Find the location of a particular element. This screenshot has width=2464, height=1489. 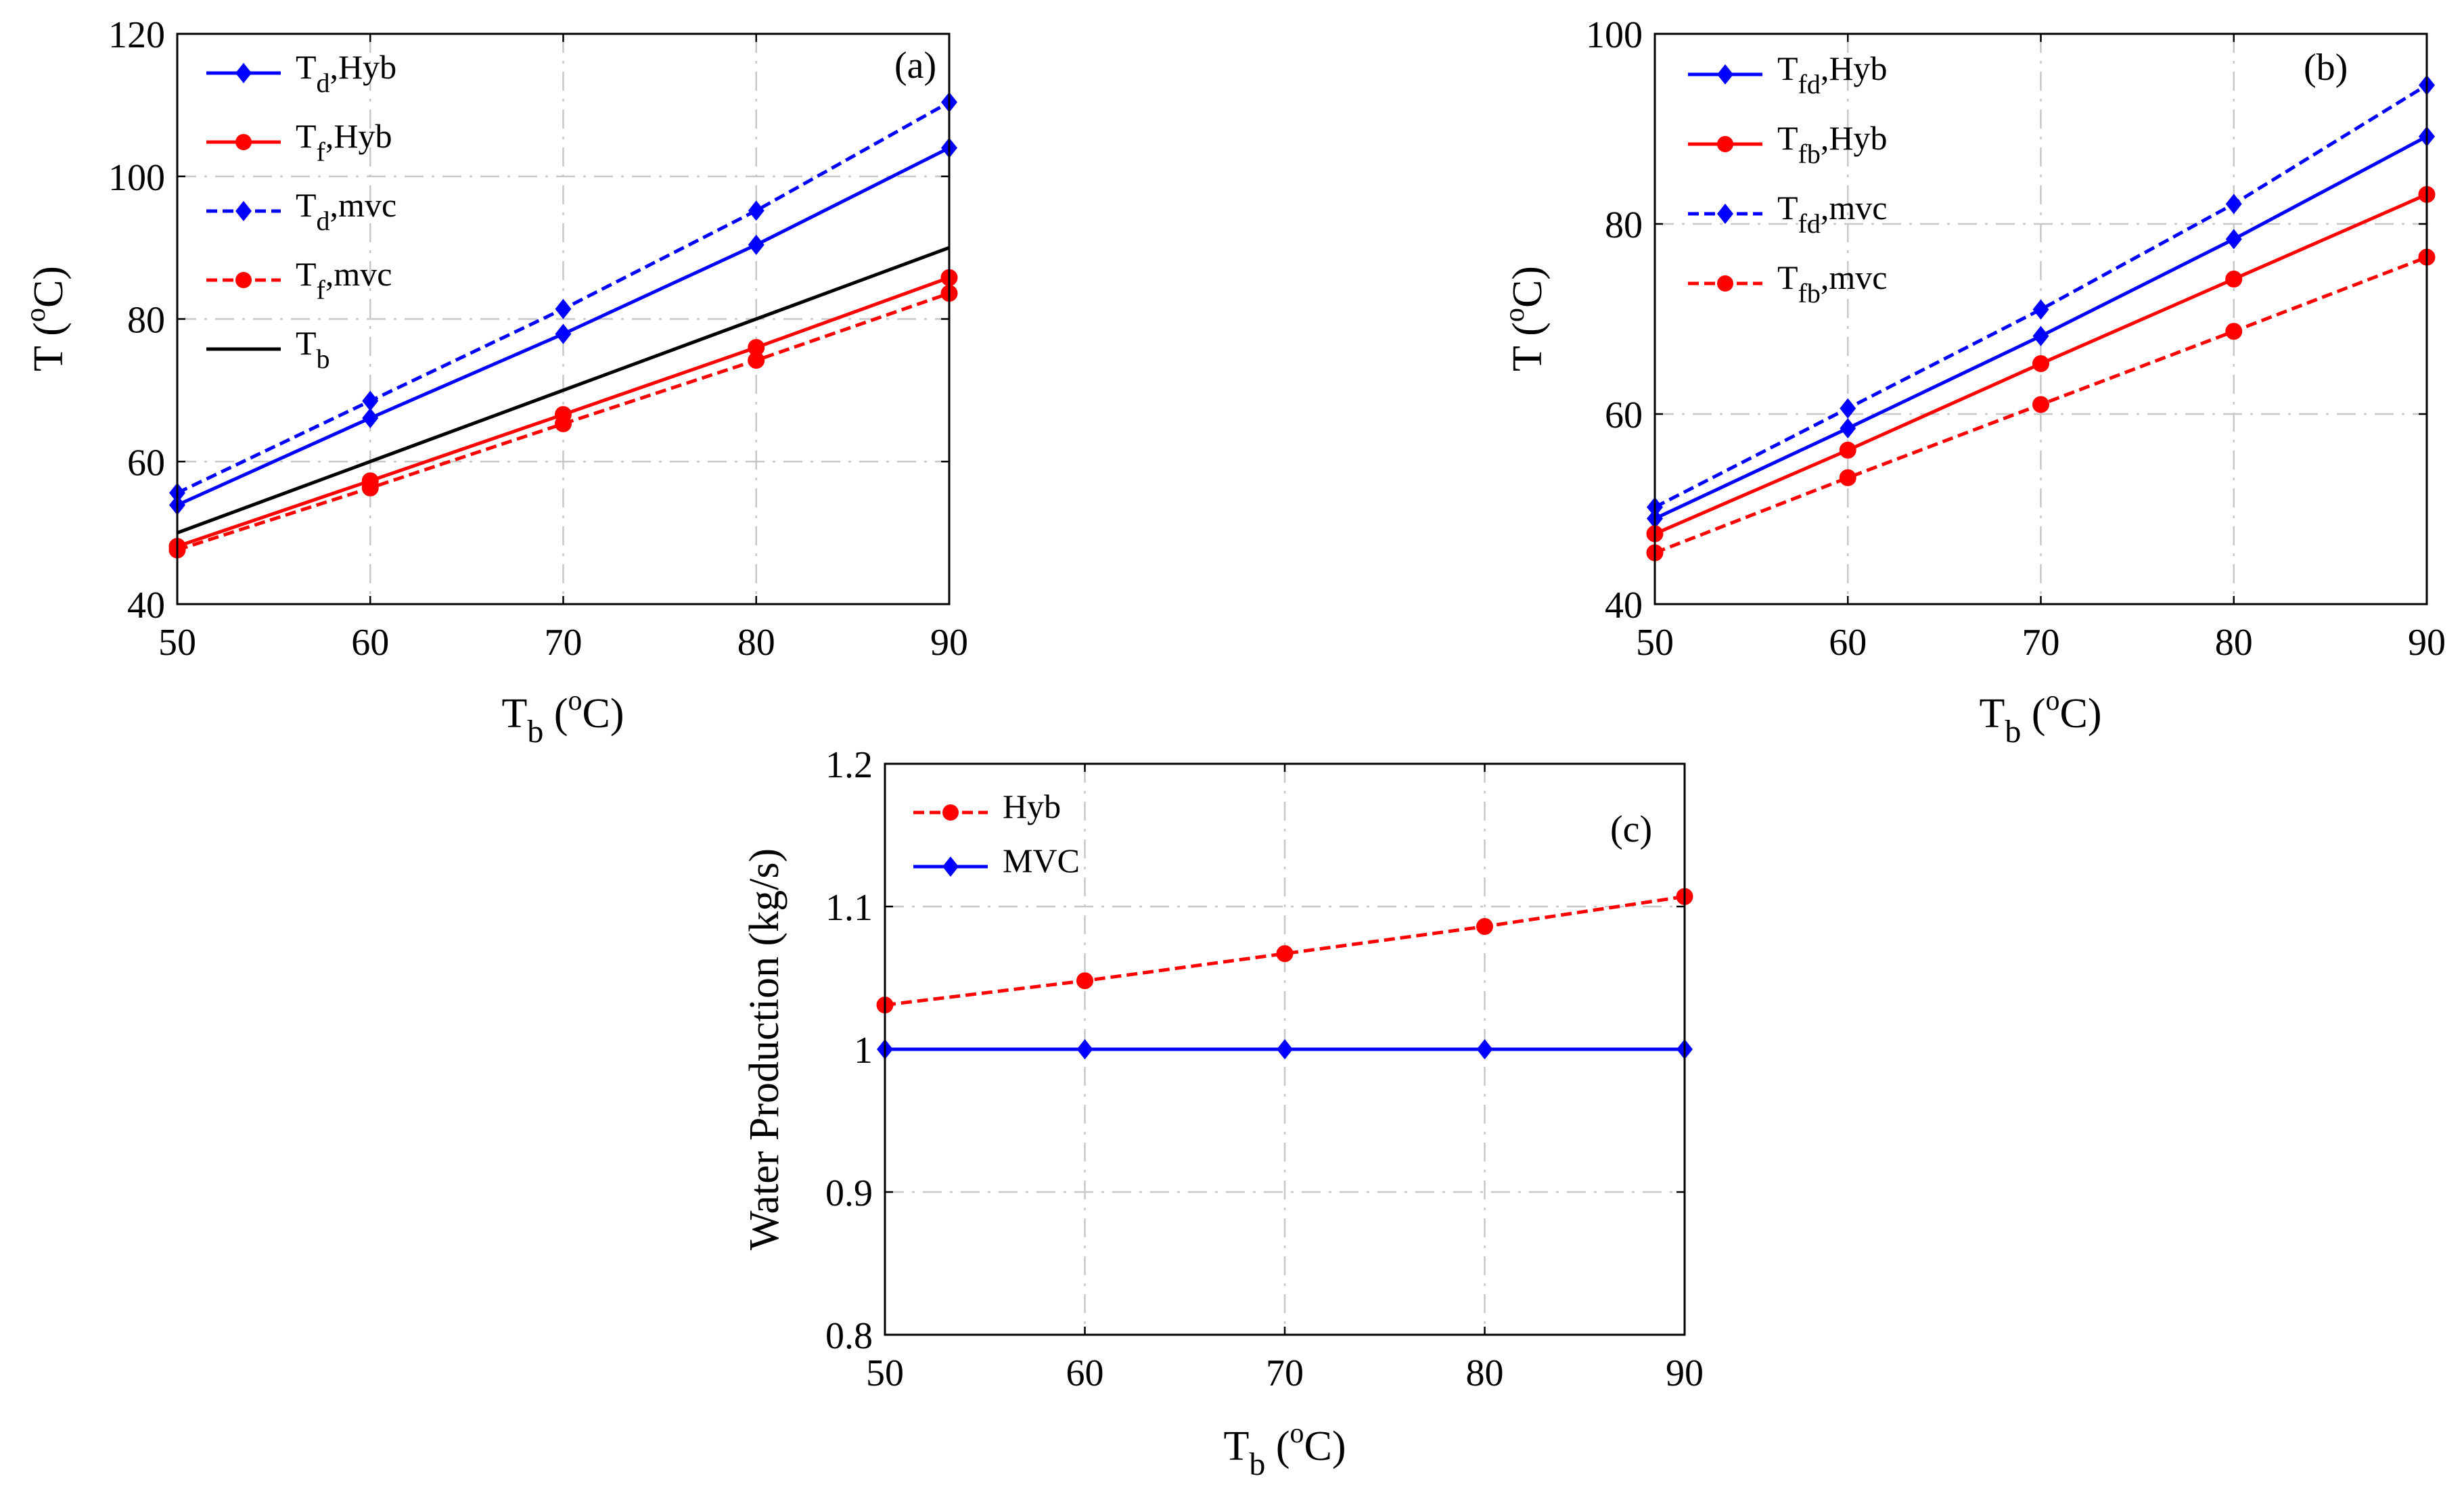

y-tick-label: 1 is located at coordinates (863, 1051).